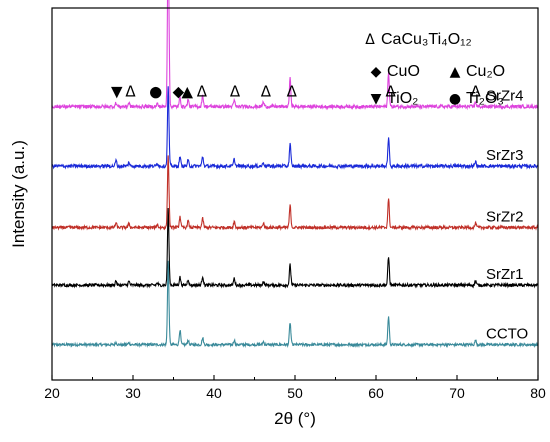  What do you see at coordinates (485, 98) in the screenshot?
I see `legend-label: Ti₂O₃` at bounding box center [485, 98].